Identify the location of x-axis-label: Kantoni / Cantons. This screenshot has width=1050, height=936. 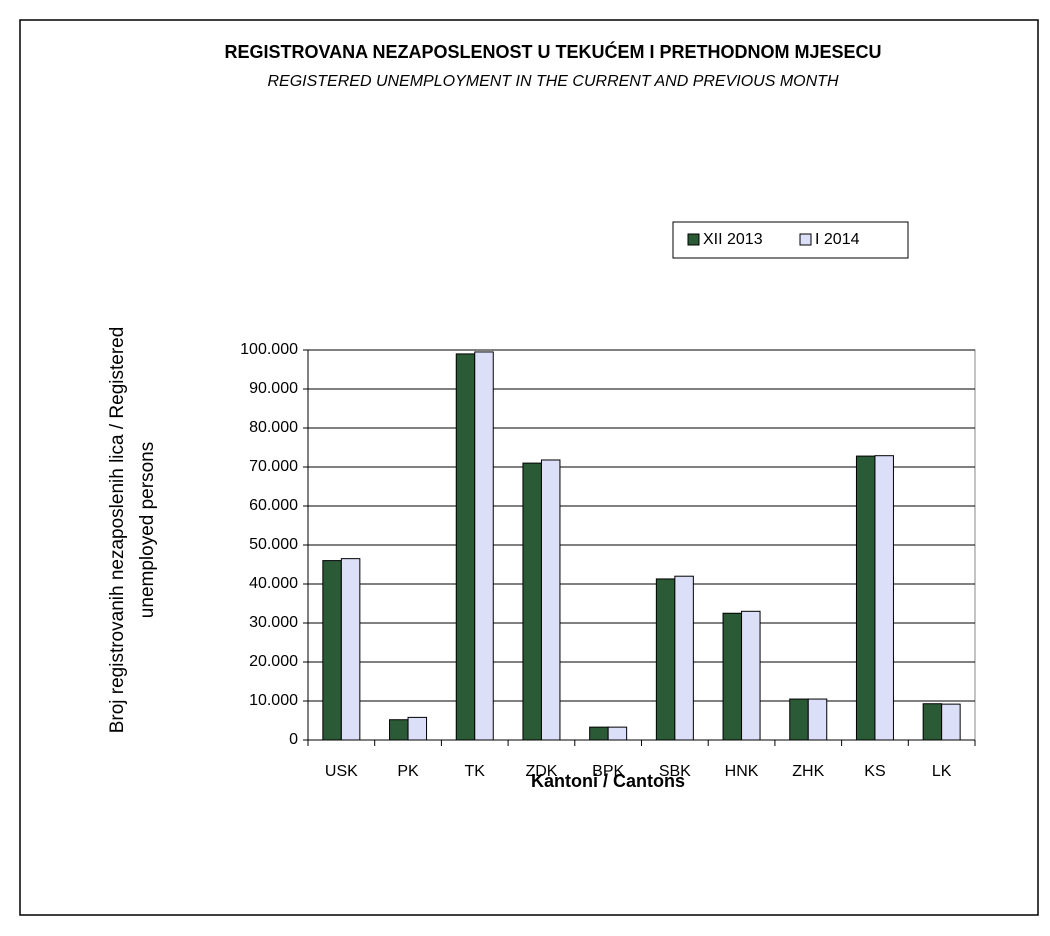
(608, 781).